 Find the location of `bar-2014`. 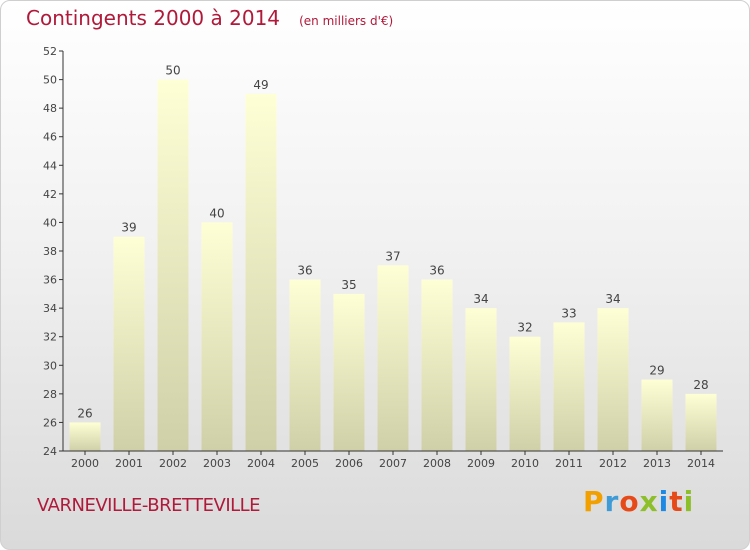

bar-2014 is located at coordinates (701, 422).